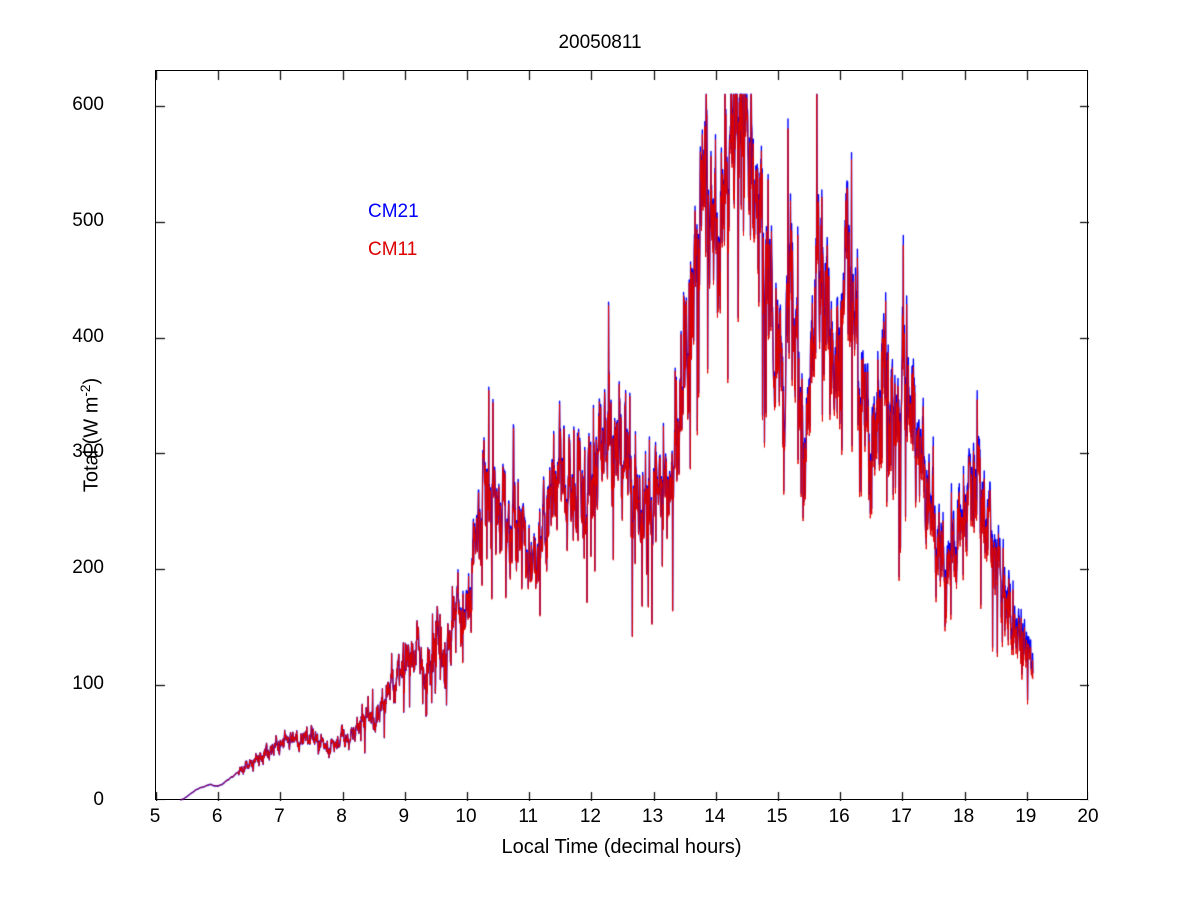 Image resolution: width=1200 pixels, height=900 pixels. I want to click on x-tick-label: 18, so click(964, 816).